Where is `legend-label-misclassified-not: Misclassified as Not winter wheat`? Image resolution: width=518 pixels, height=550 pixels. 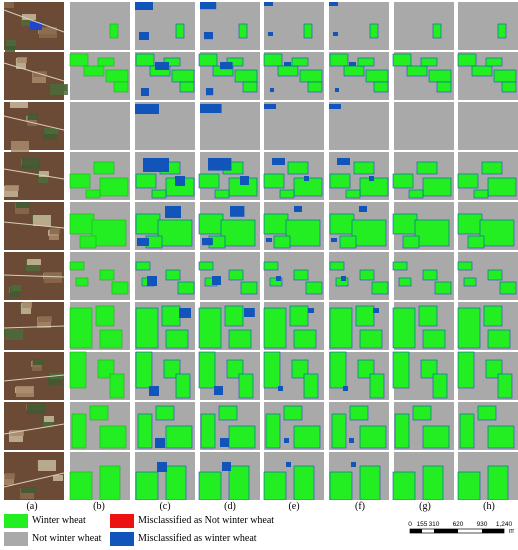 legend-label-misclassified-not: Misclassified as Not winter wheat is located at coordinates (206, 520).